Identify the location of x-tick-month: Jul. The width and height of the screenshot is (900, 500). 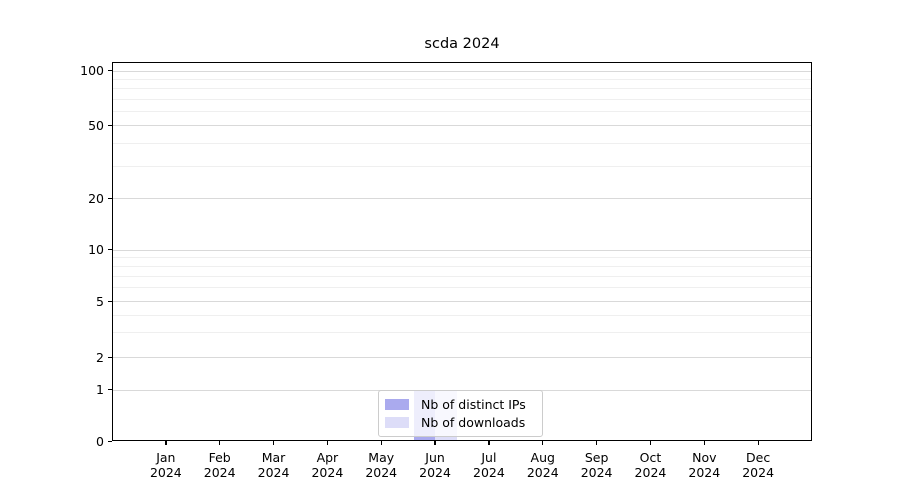
(489, 457).